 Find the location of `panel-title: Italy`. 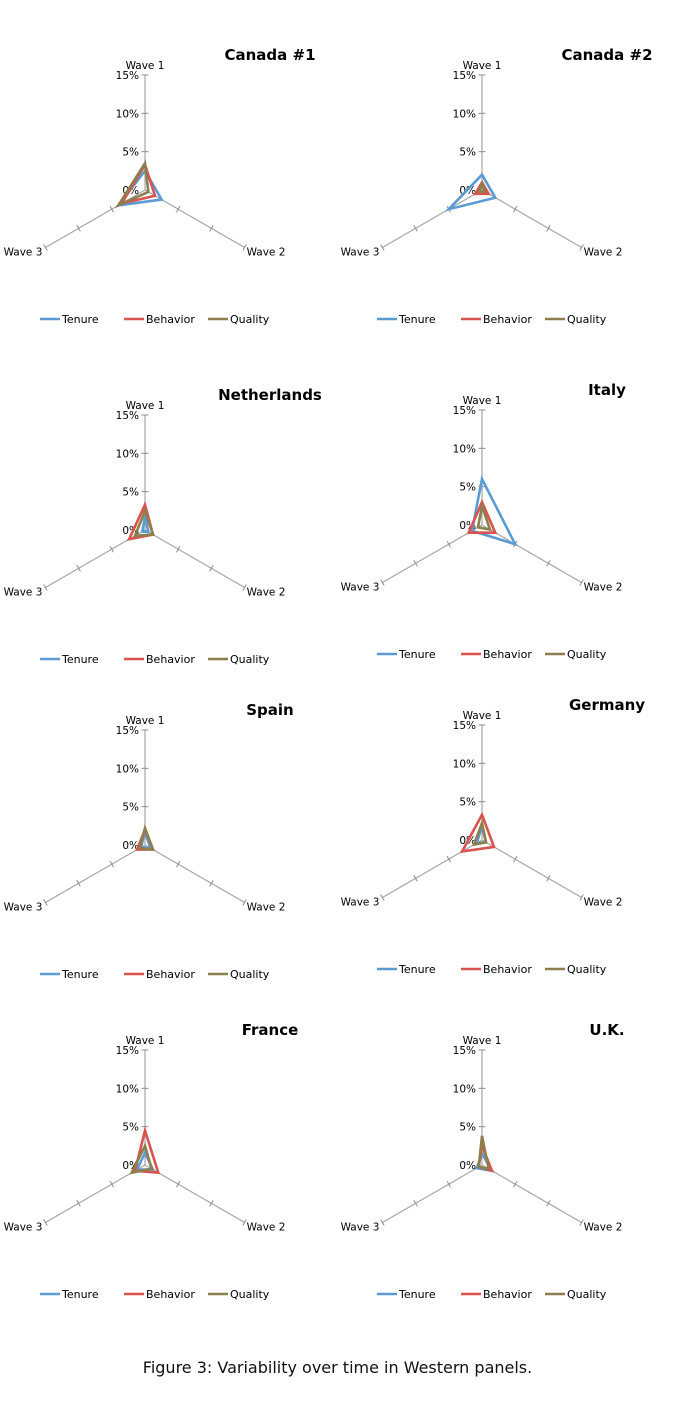

panel-title: Italy is located at coordinates (607, 390).